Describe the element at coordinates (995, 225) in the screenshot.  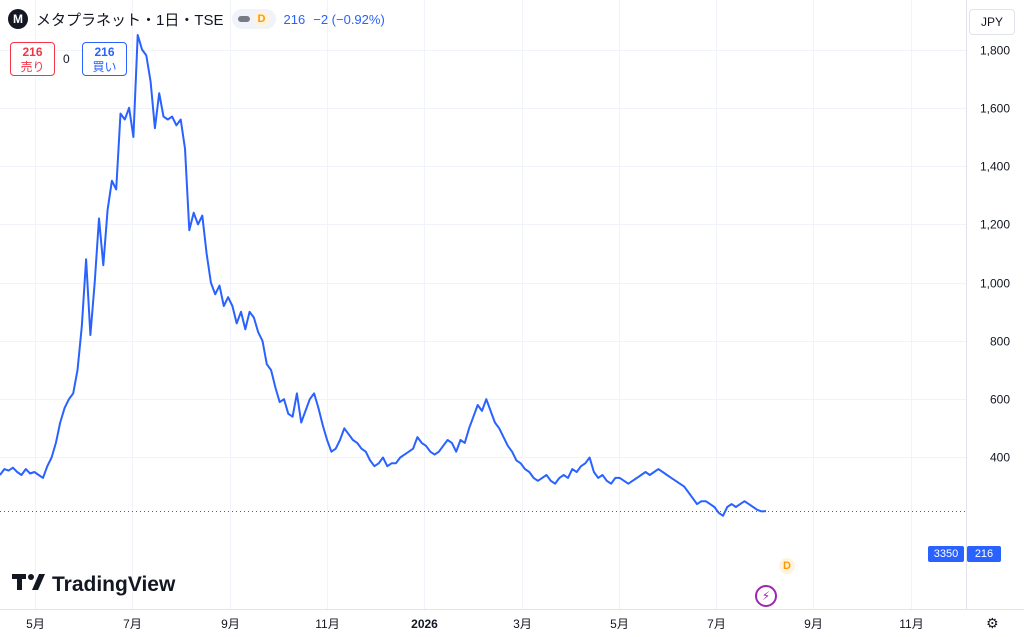
I see `y-tick-label: 1,200` at that location.